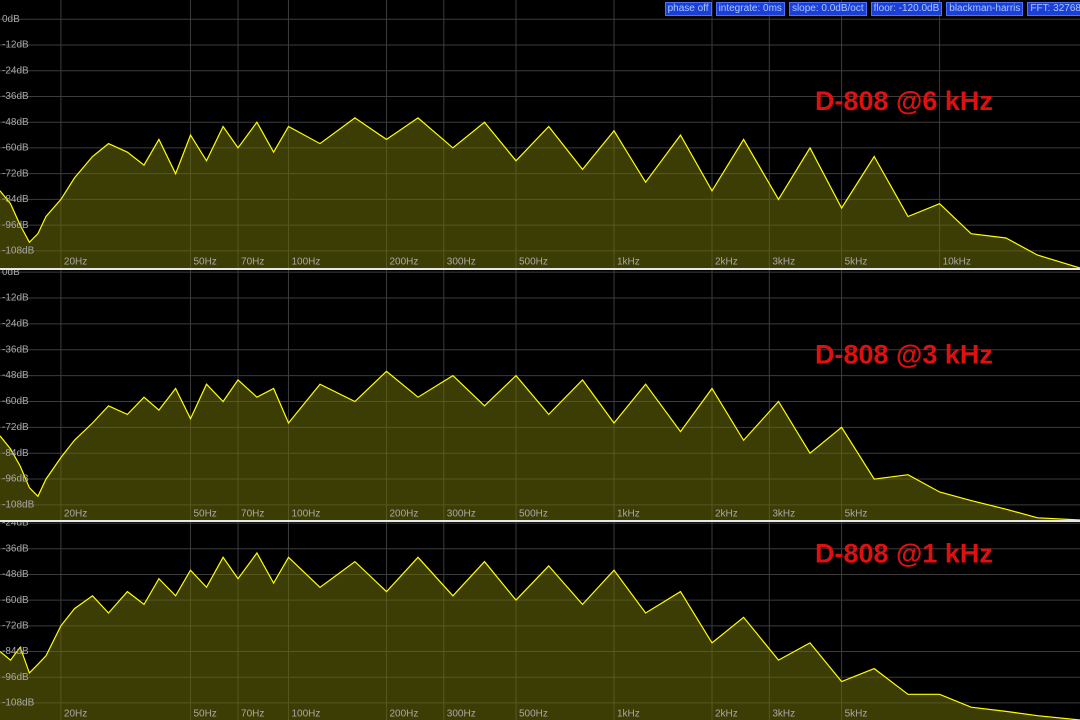 The height and width of the screenshot is (720, 1080). I want to click on panel-title: D-808 @6 kHz, so click(904, 101).